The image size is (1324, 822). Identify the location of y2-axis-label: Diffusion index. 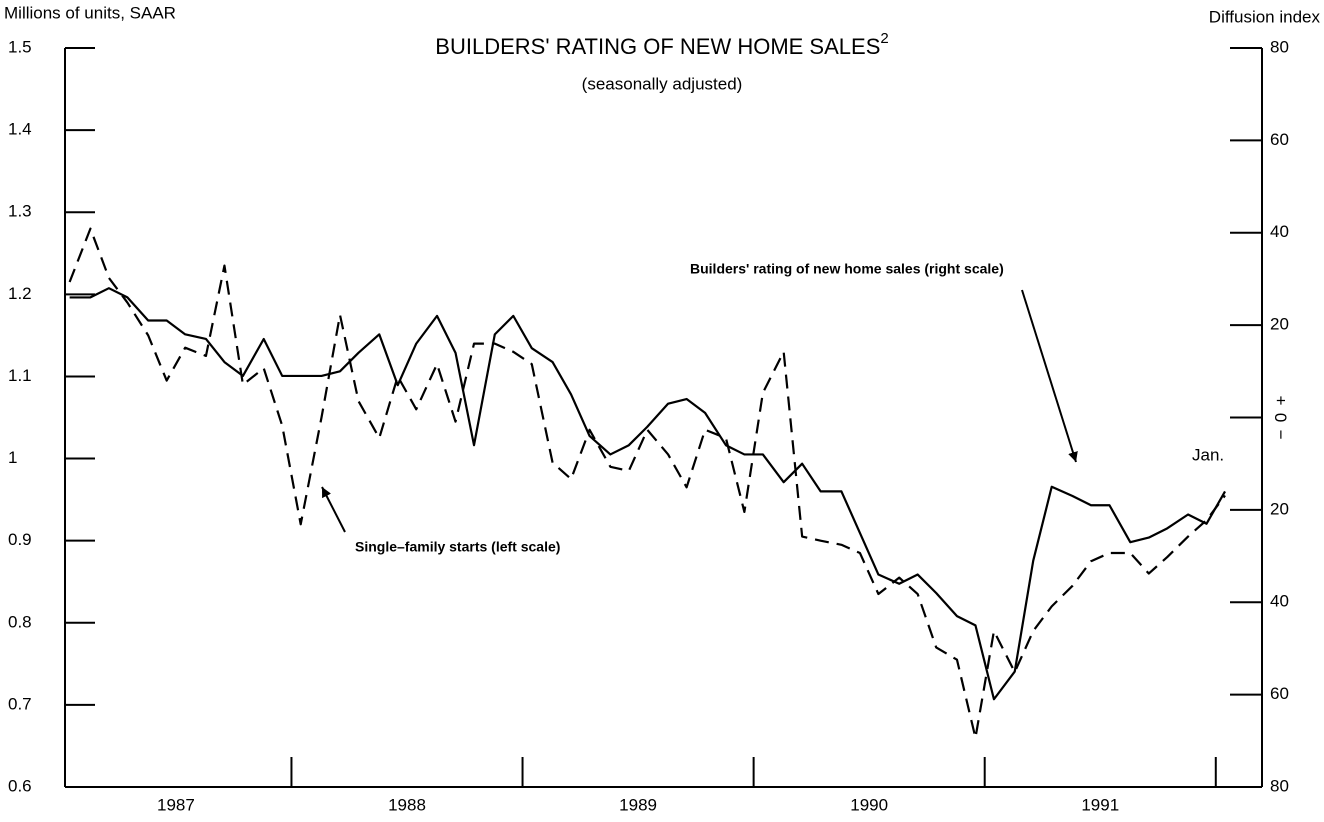
(1265, 16).